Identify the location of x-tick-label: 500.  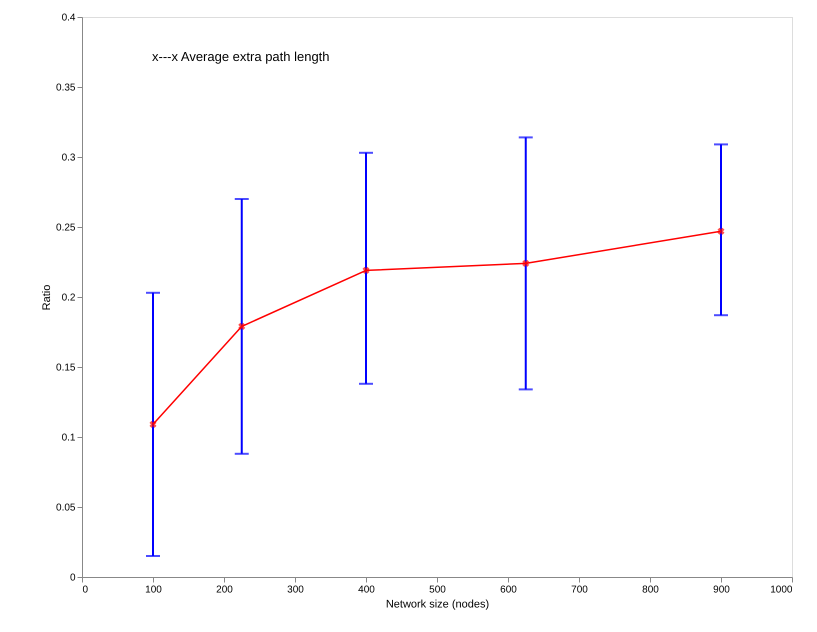
(437, 590).